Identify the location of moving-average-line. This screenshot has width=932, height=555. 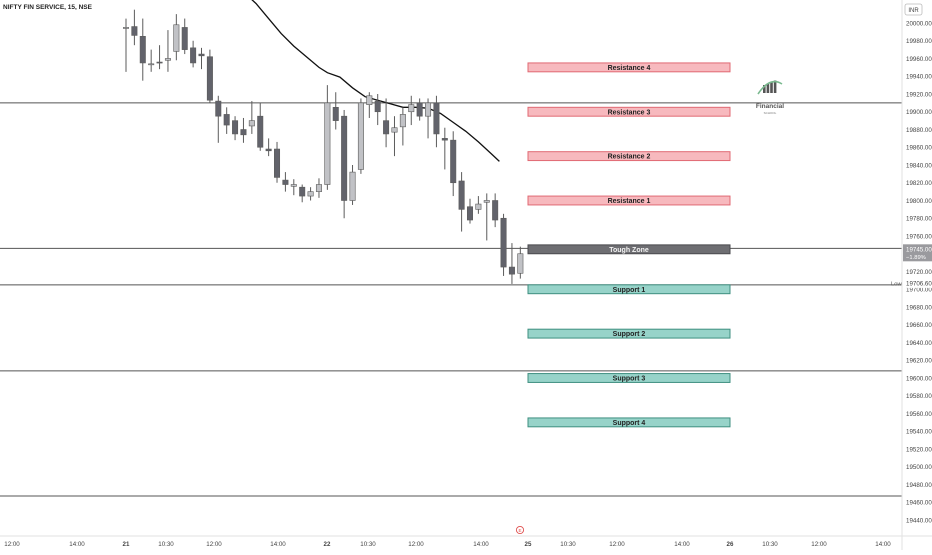
(372, 81).